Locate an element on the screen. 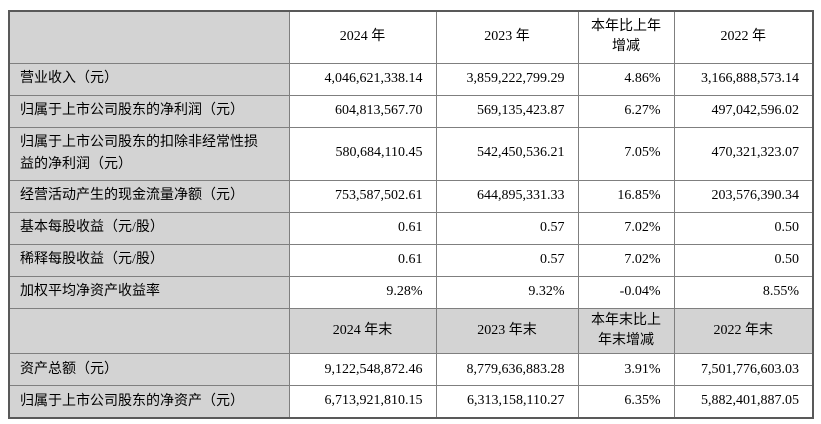 This screenshot has width=821, height=424. value-2023: 644,895,331.33 is located at coordinates (507, 196).